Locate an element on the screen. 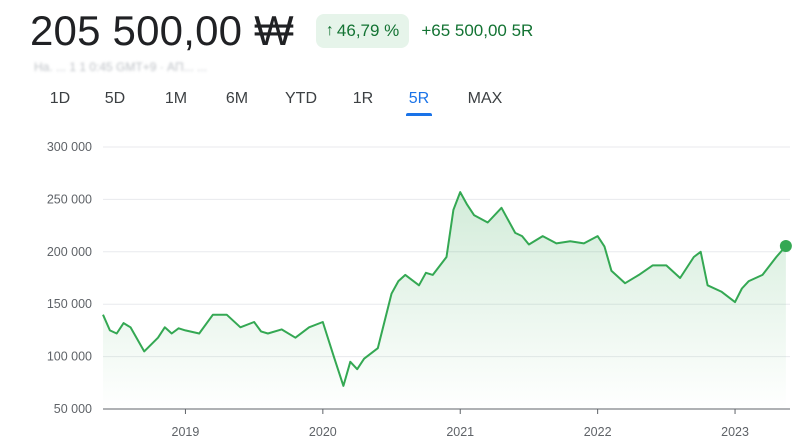  x-tick-label: 2020 is located at coordinates (323, 432).